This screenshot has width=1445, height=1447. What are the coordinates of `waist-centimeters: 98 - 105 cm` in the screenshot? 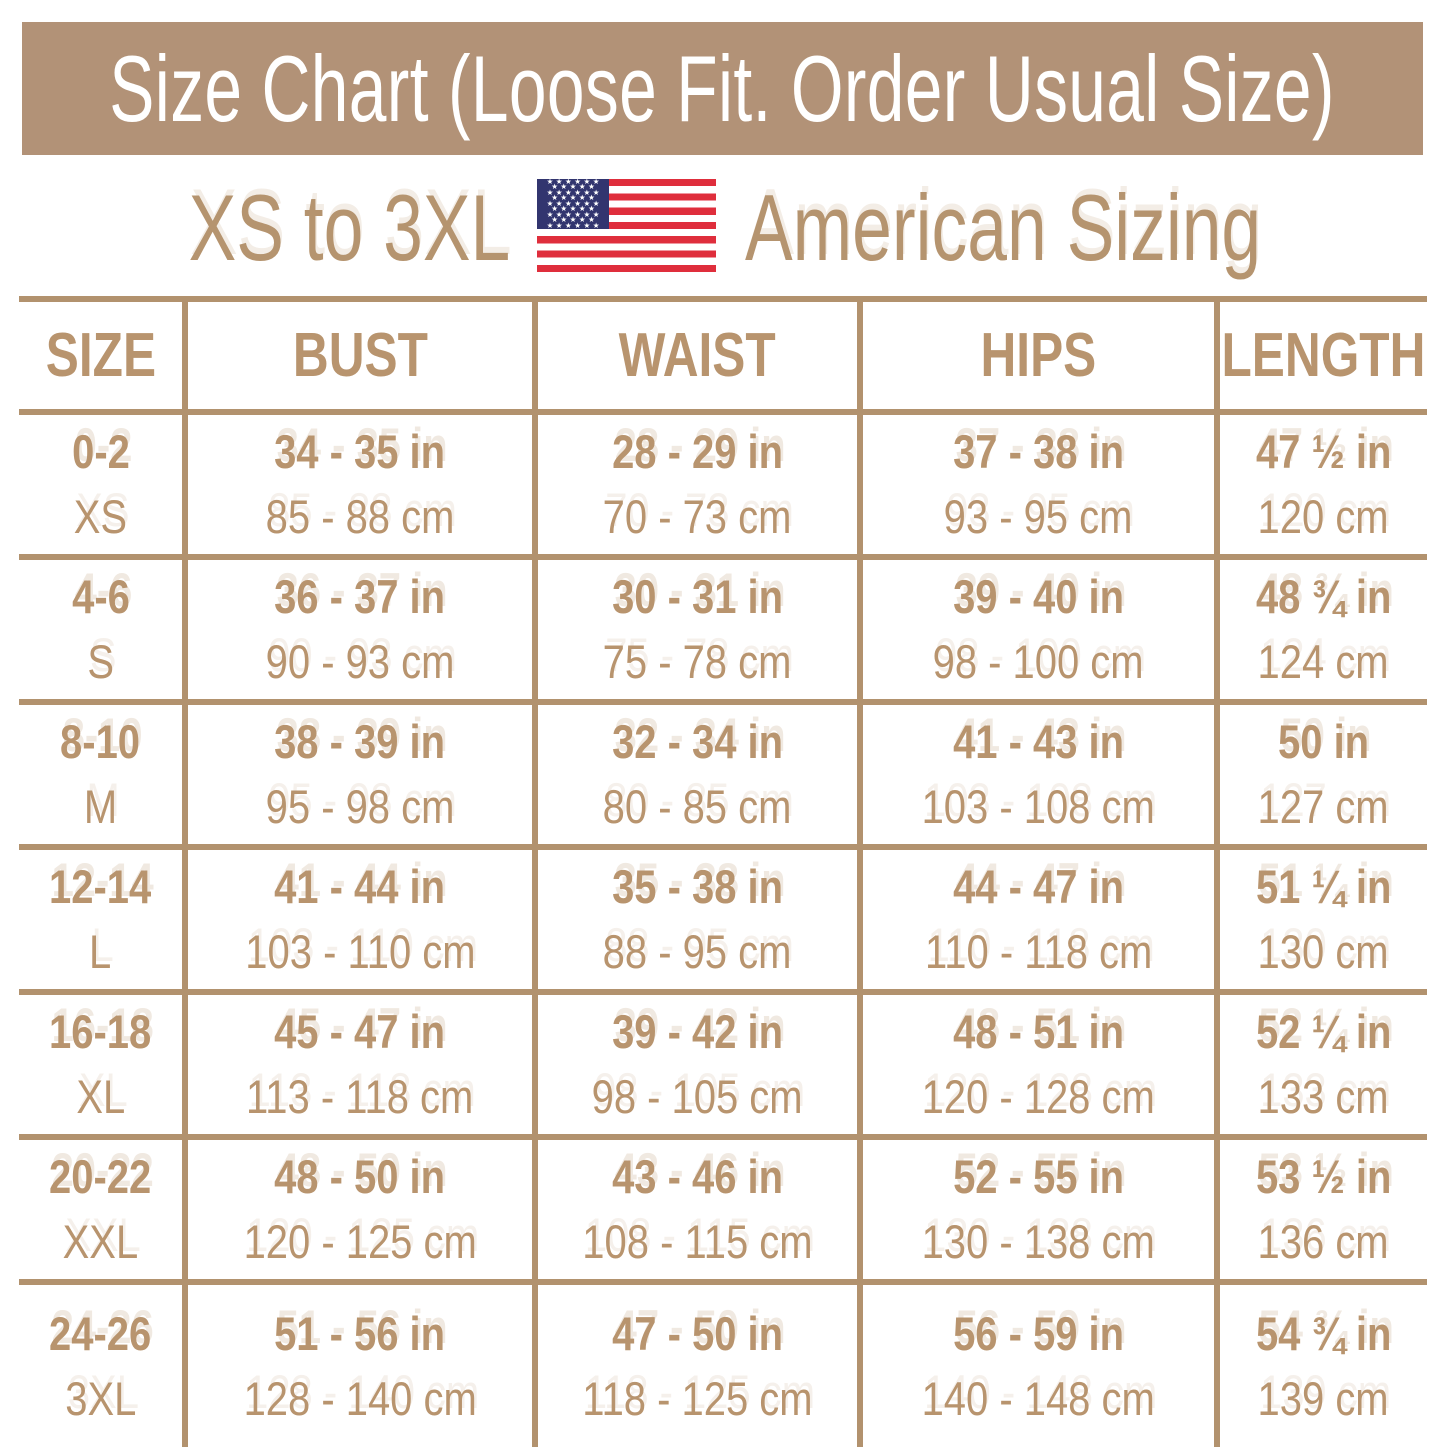 It's located at (697, 1096).